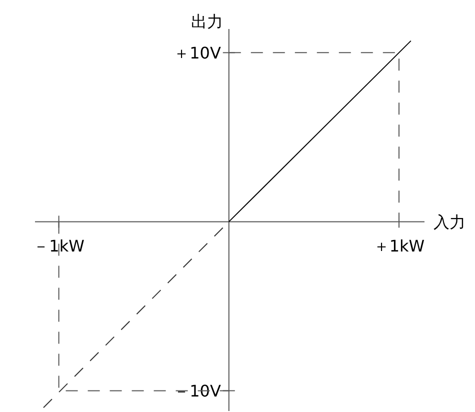  What do you see at coordinates (206, 21) in the screenshot?
I see `y-axis-title: 出力` at bounding box center [206, 21].